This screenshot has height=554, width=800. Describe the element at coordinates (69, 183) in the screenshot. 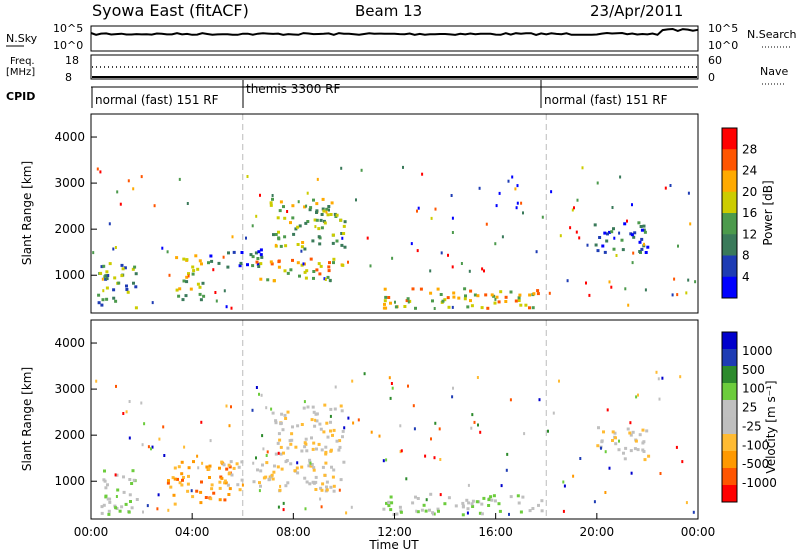

I see `ytick-label: 3000` at that location.